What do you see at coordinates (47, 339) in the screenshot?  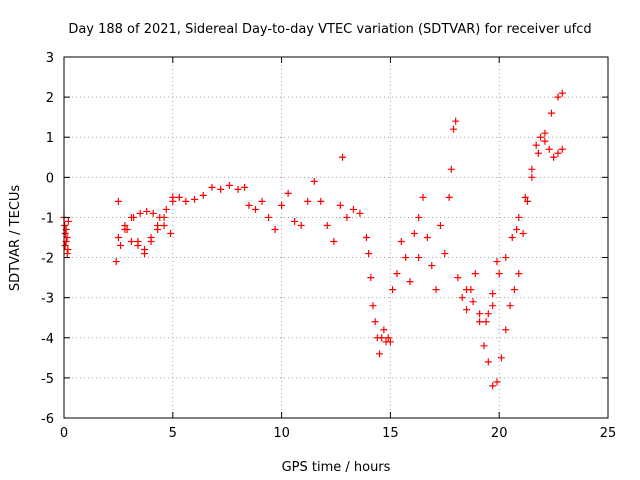 I see `y-tick-label: -4` at bounding box center [47, 339].